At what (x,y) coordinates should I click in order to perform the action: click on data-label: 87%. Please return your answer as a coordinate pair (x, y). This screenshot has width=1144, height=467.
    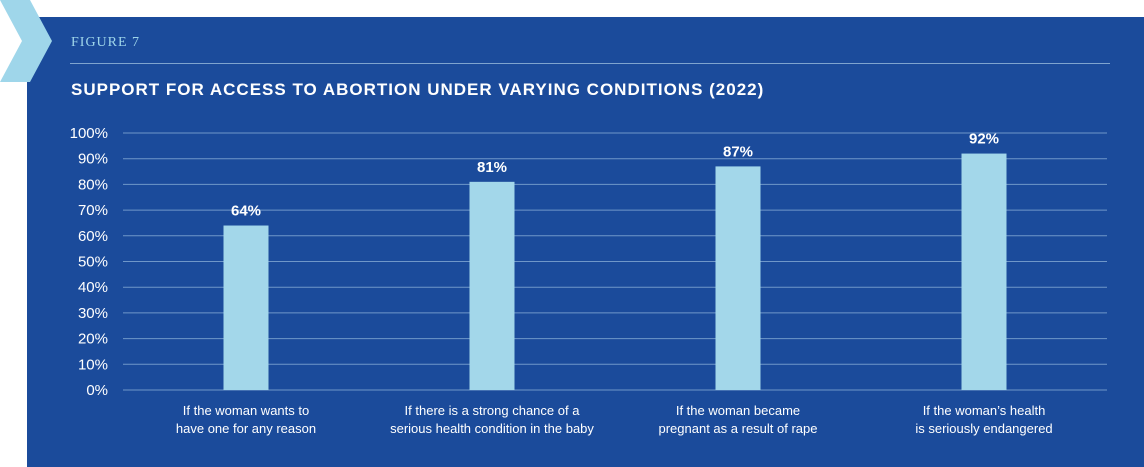
    Looking at the image, I should click on (738, 151).